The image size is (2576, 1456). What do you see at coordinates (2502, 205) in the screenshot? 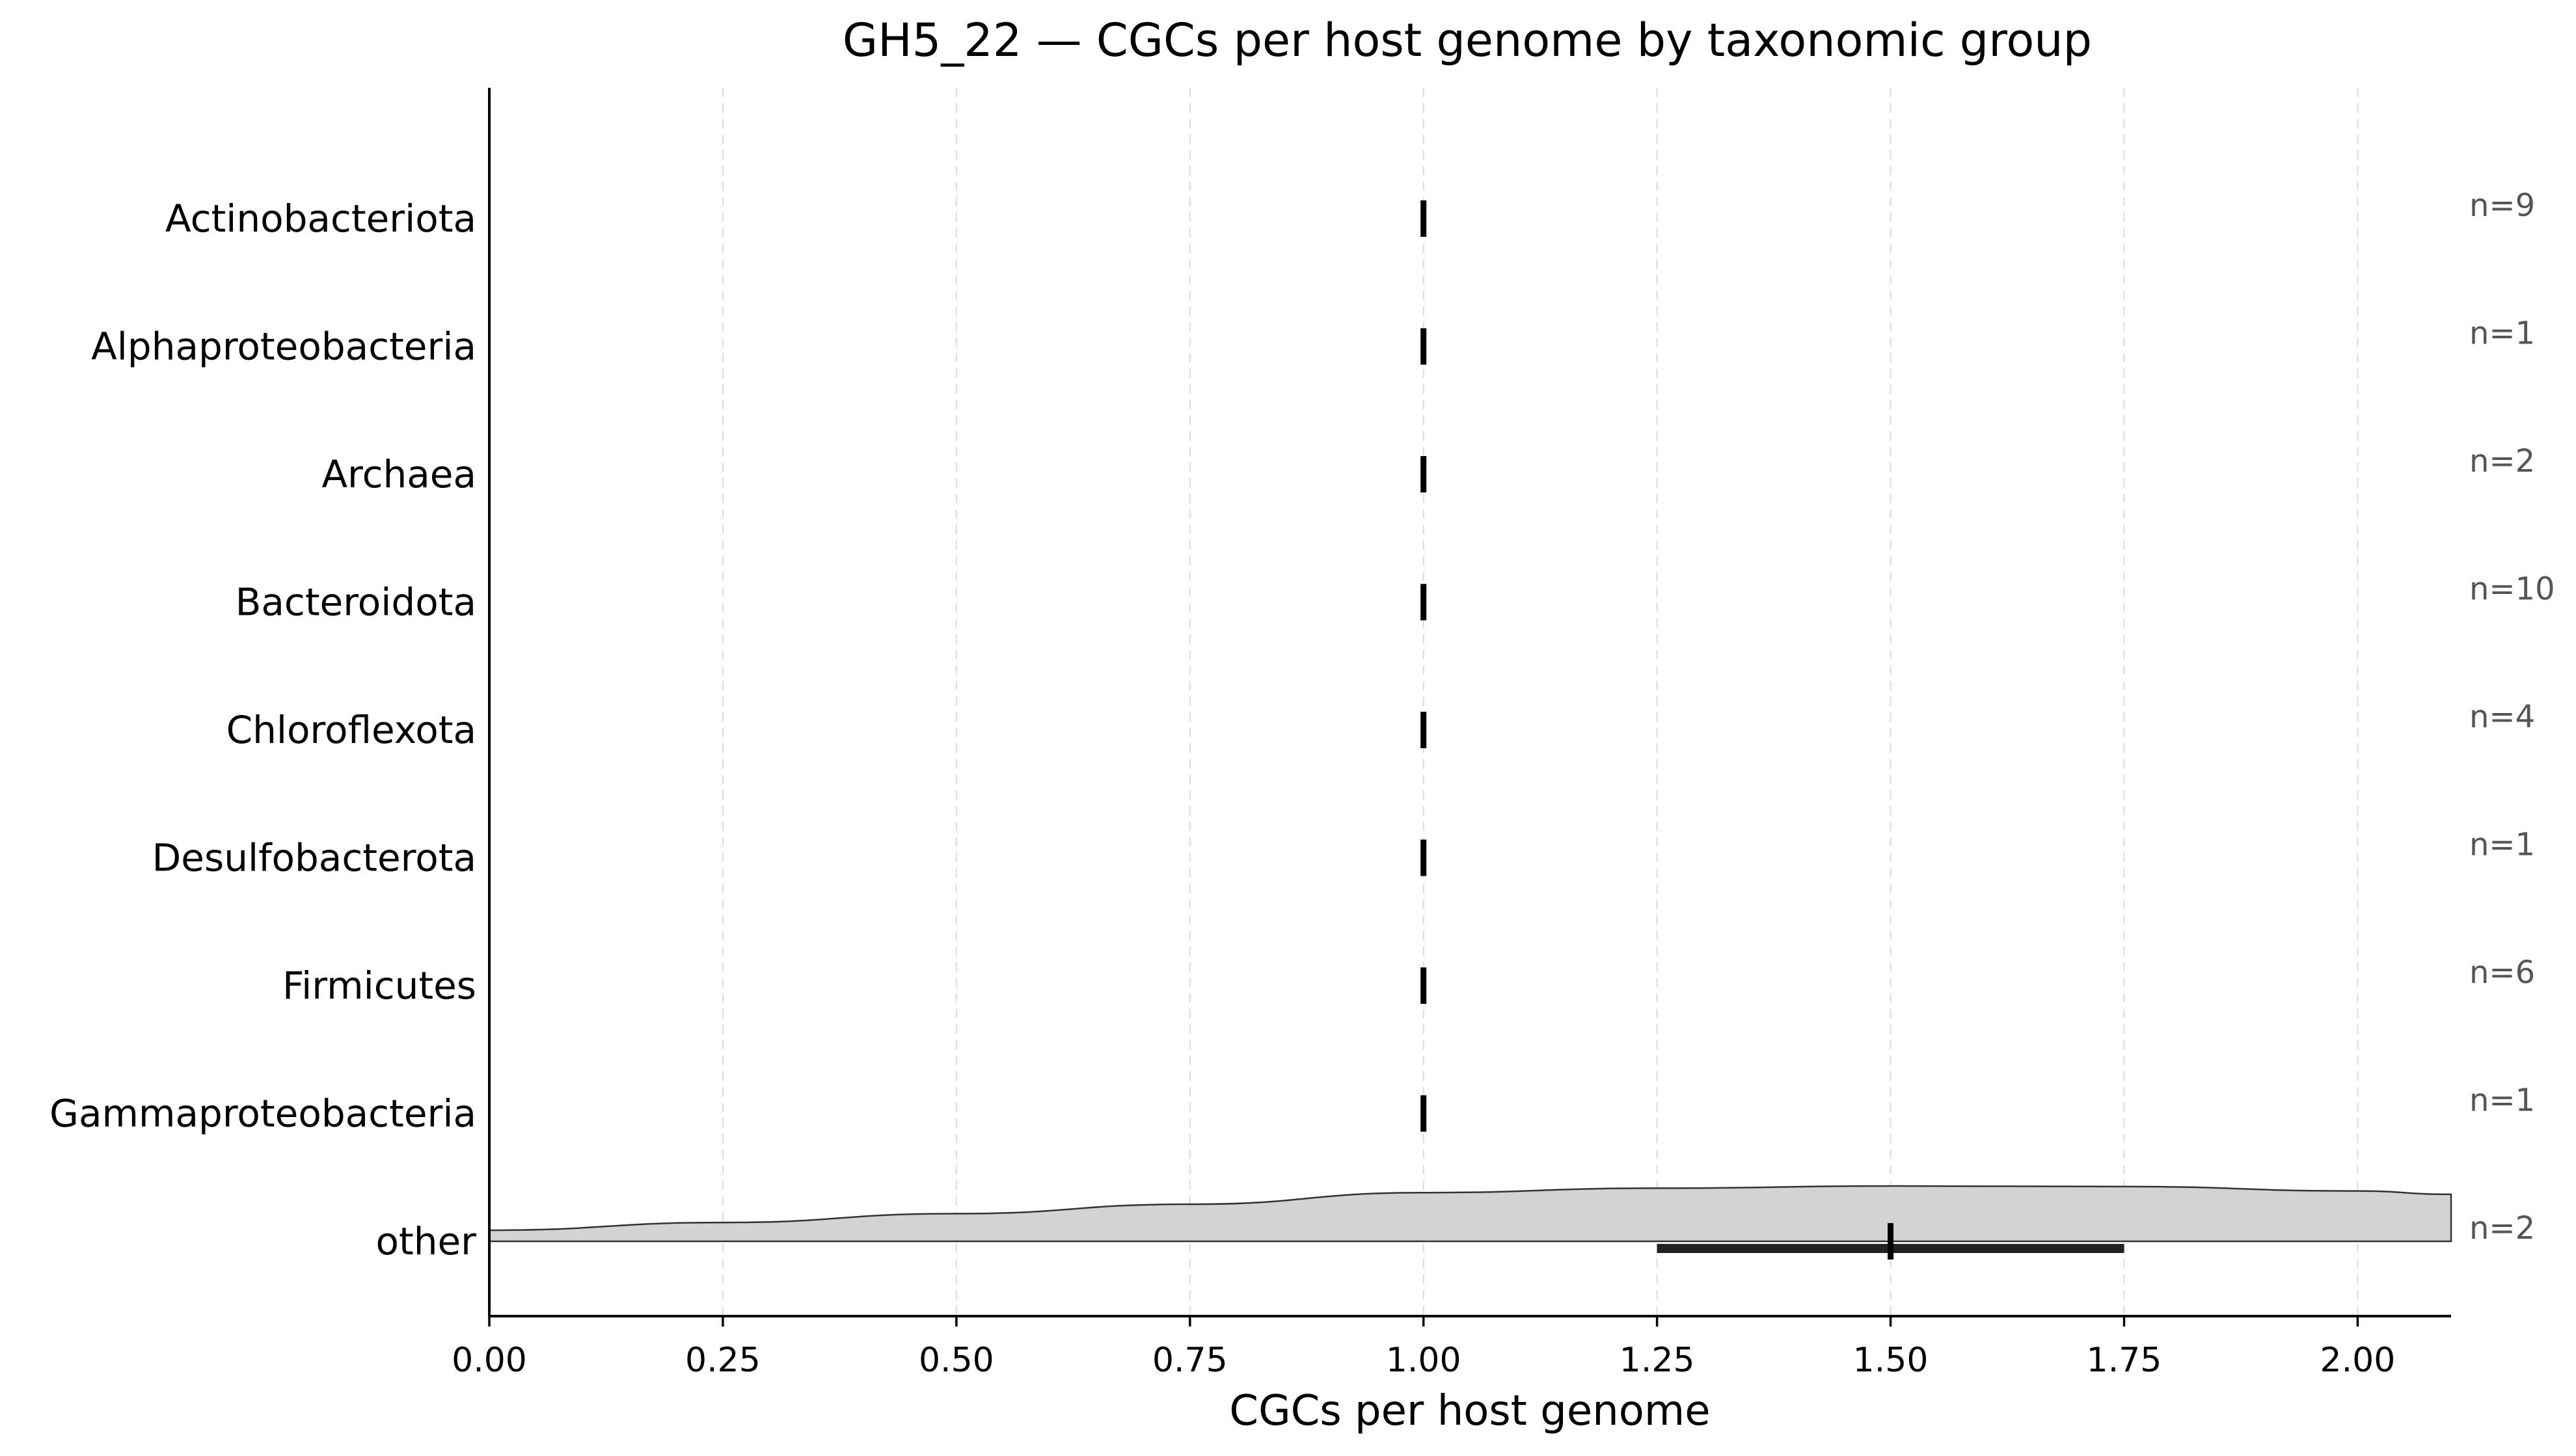
I see `count-label: n=9` at bounding box center [2502, 205].